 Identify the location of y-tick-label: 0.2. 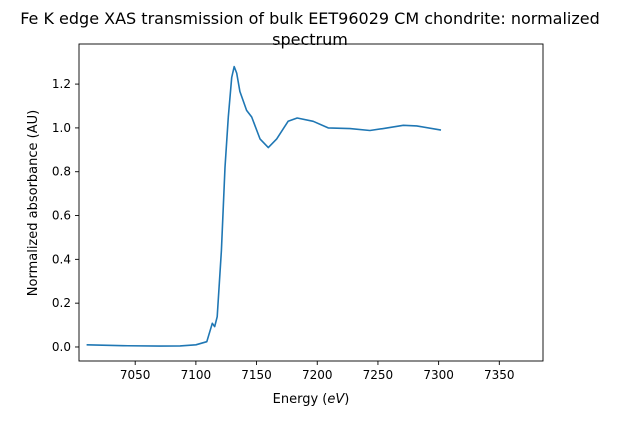
(61, 303).